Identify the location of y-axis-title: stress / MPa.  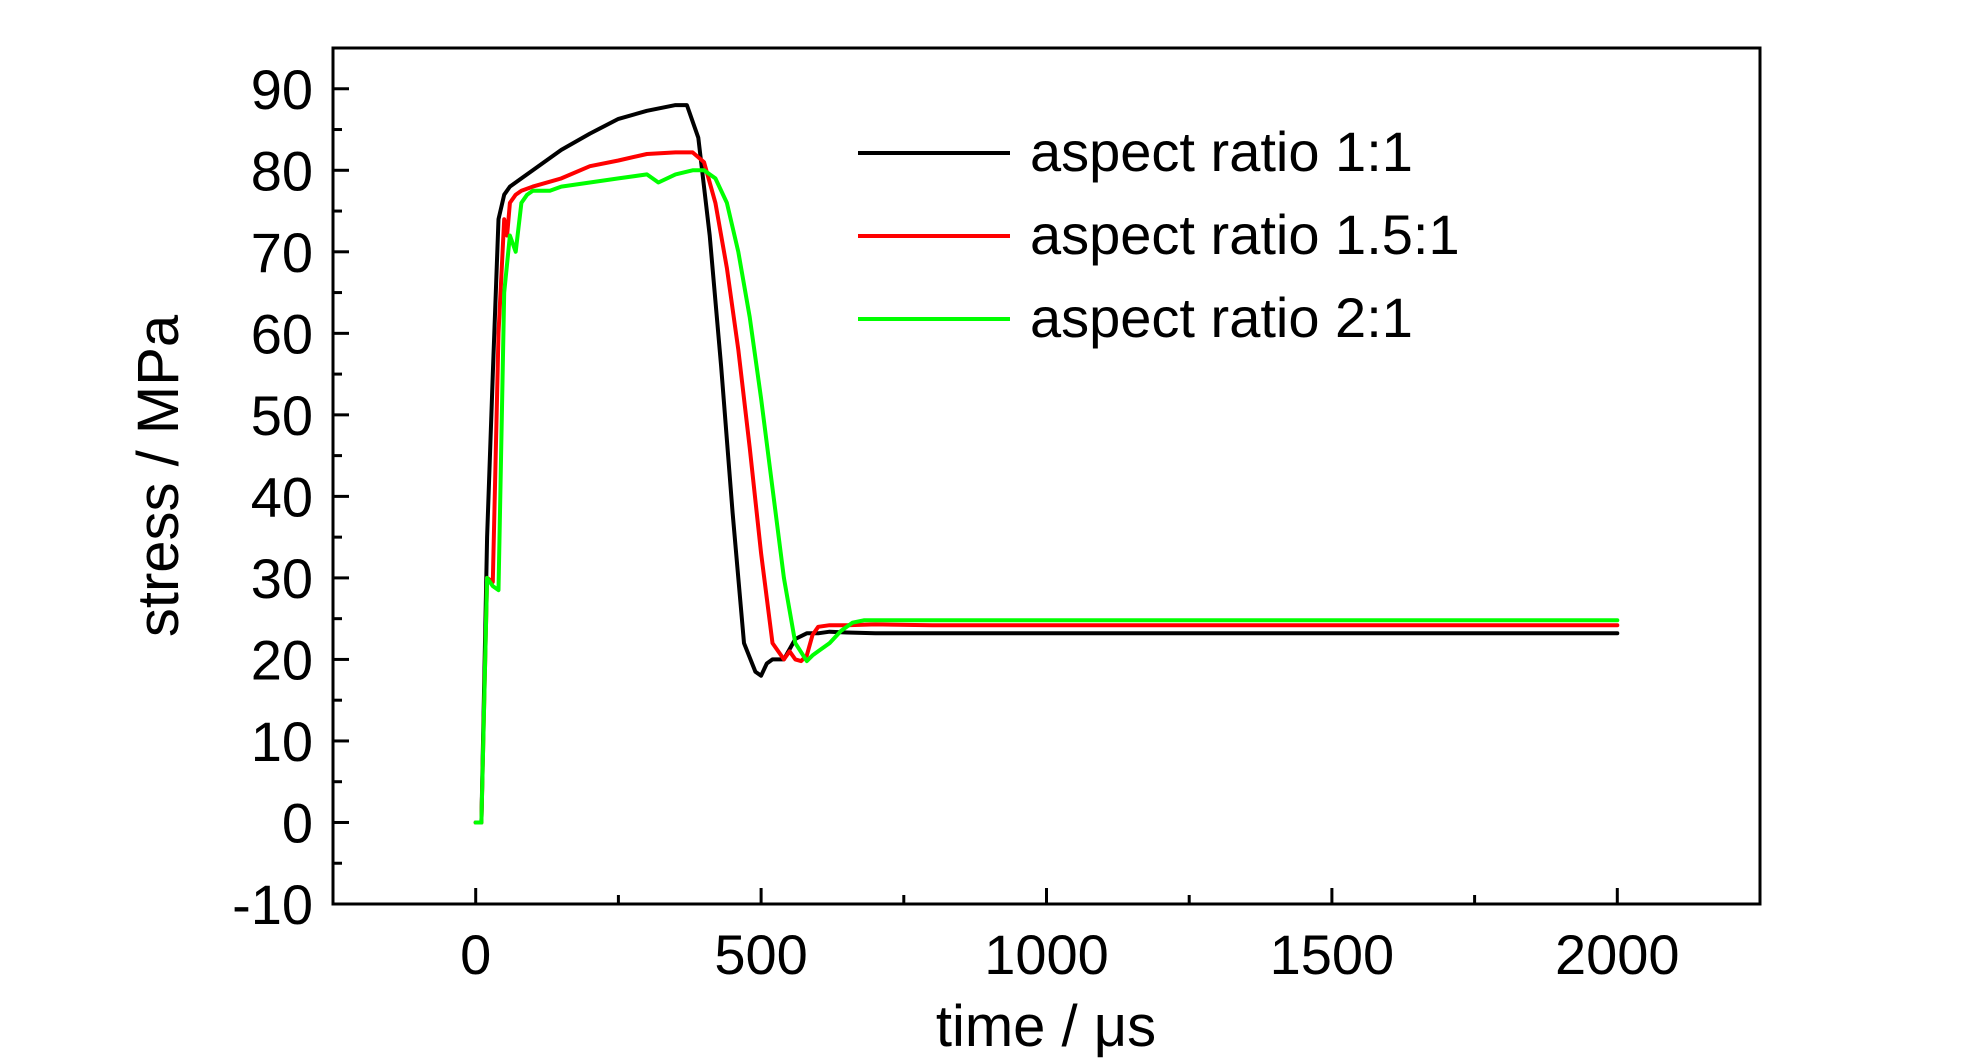
(158, 475).